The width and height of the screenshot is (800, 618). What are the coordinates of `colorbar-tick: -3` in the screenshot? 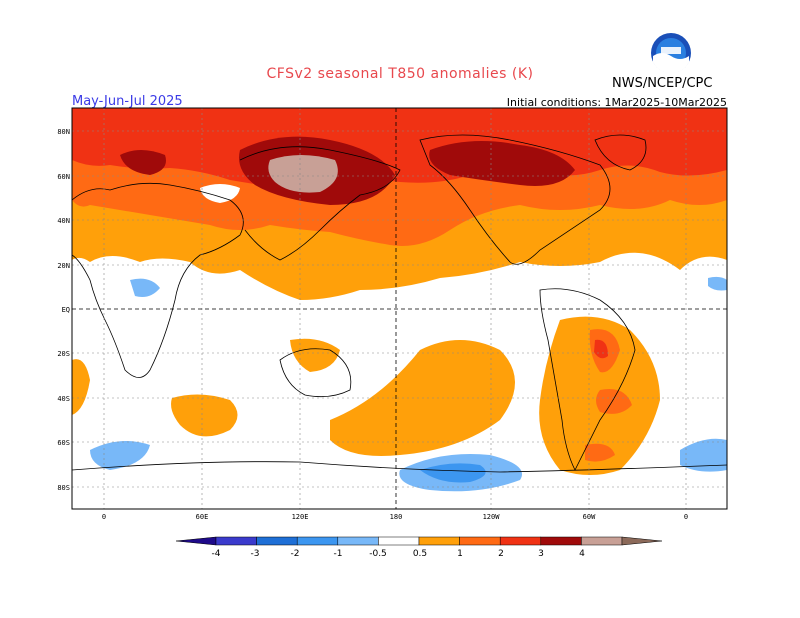 It's located at (255, 554).